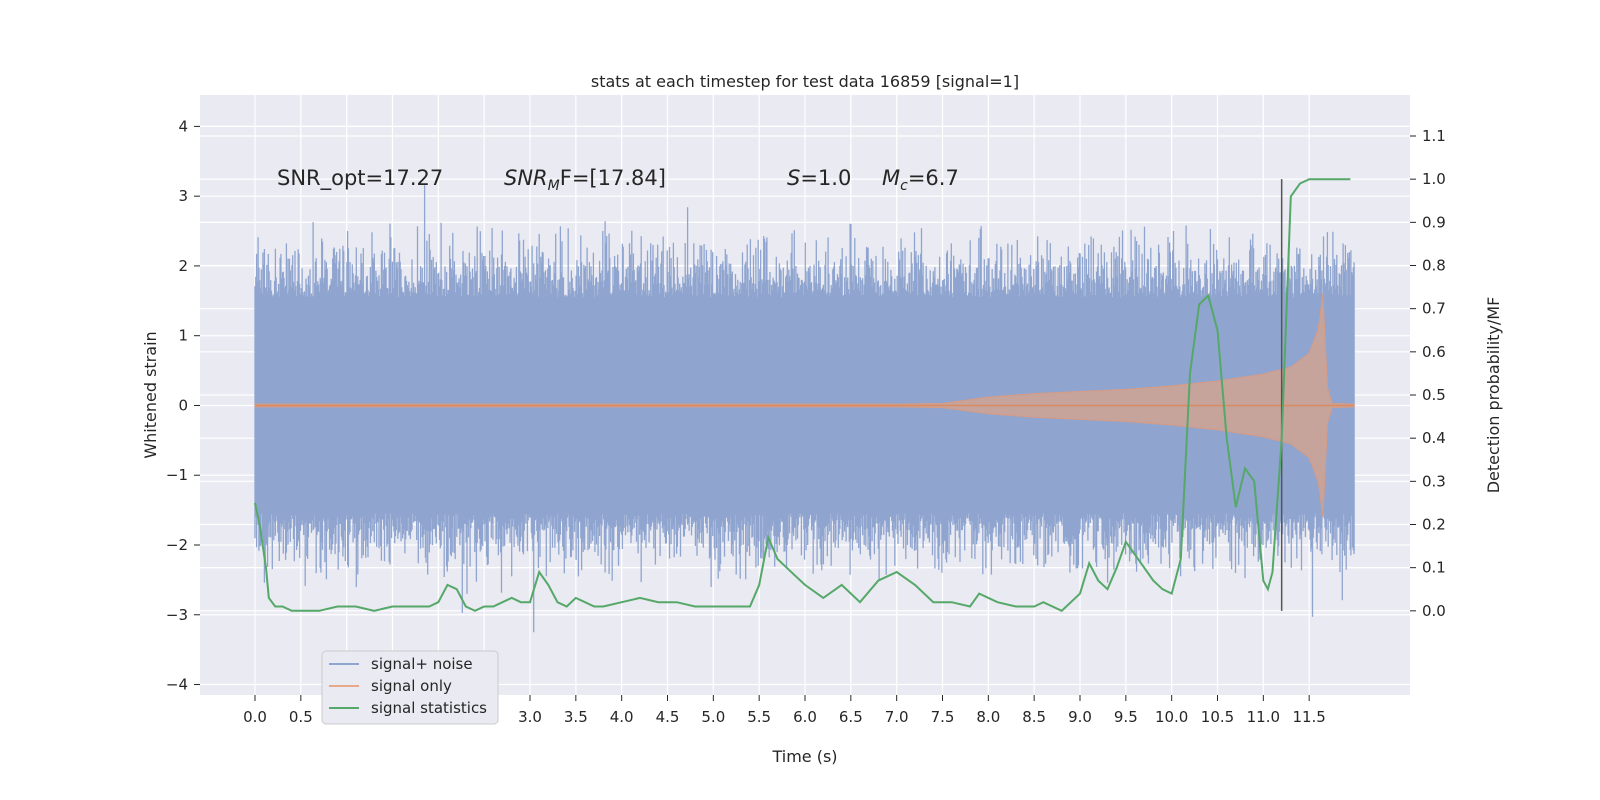 The height and width of the screenshot is (800, 1600). What do you see at coordinates (713, 717) in the screenshot?
I see `x-tick-label-10: 5.0` at bounding box center [713, 717].